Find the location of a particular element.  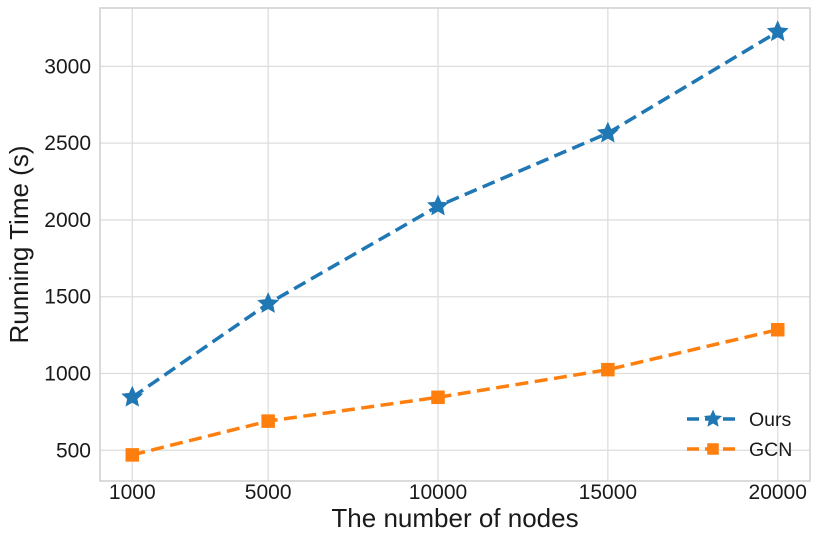

y-axis-title: Running Time (s) is located at coordinates (19, 245).